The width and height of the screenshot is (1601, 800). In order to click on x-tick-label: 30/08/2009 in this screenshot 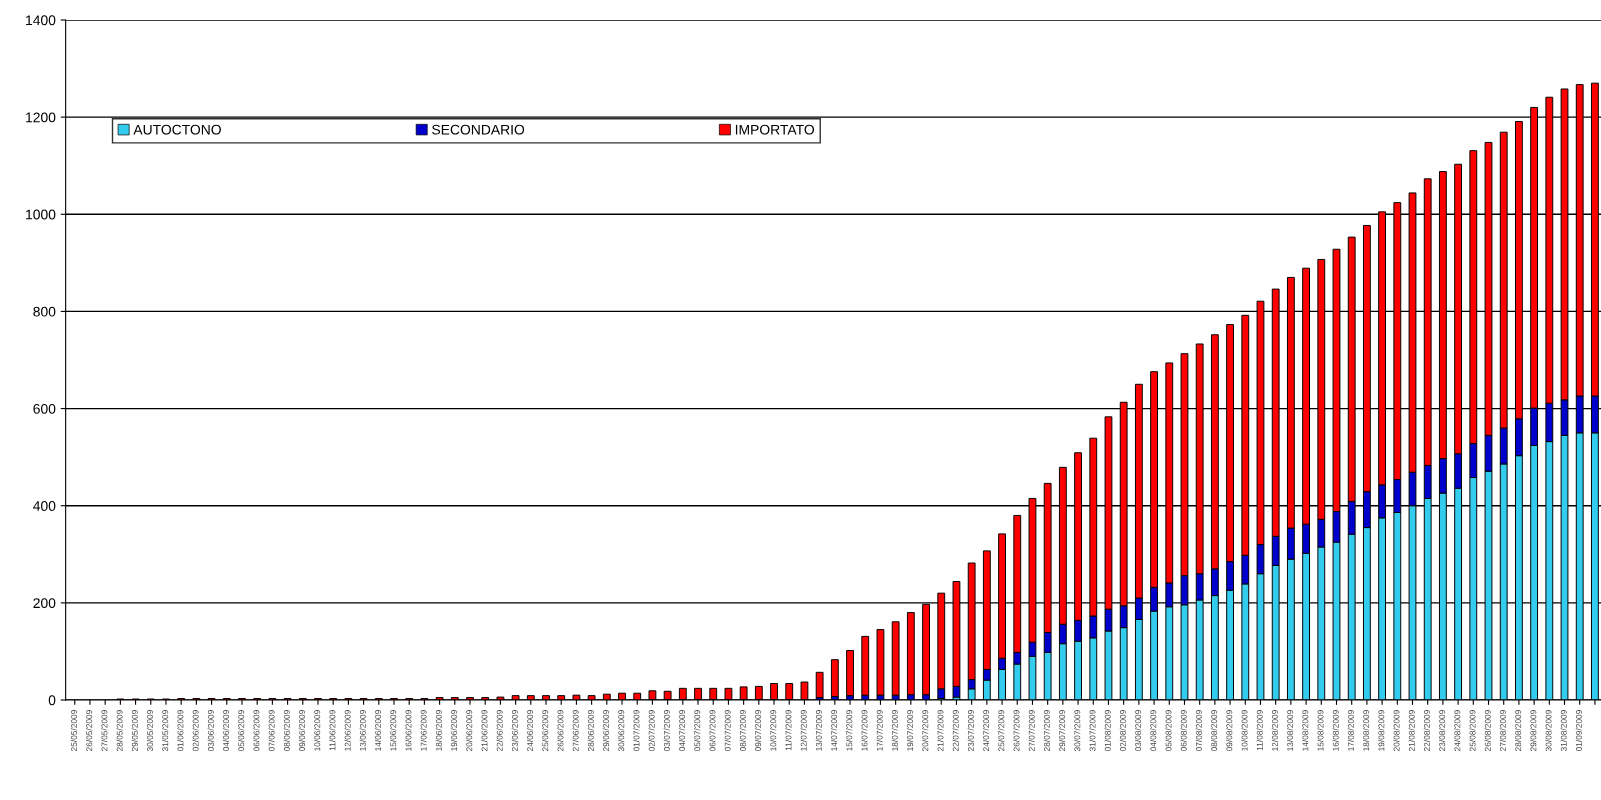, I will do `click(1548, 731)`.